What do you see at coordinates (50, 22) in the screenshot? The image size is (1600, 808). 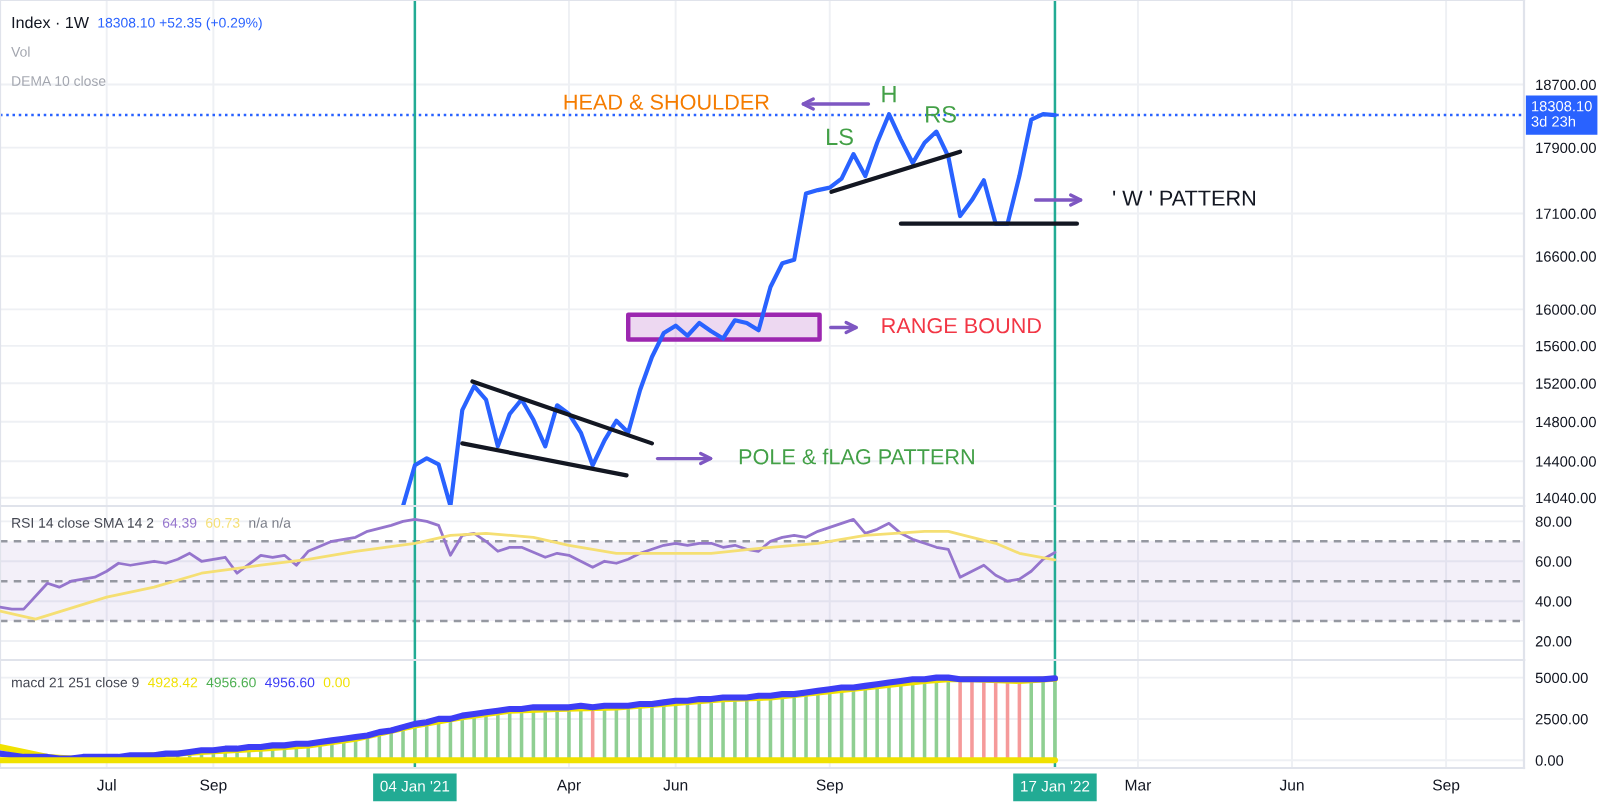 I see `text: Index · 1W` at bounding box center [50, 22].